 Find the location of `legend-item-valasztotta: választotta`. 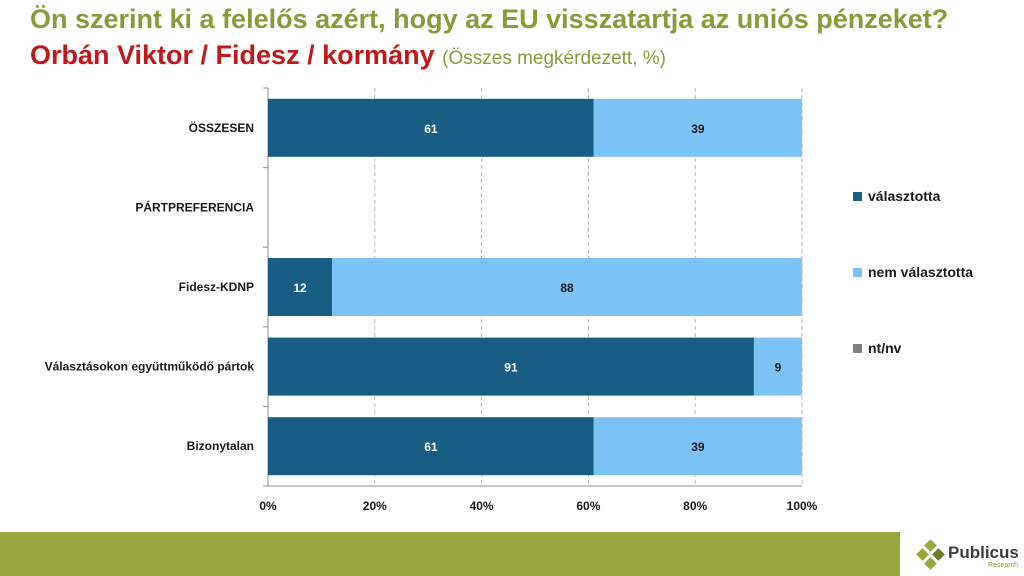

legend-item-valasztotta: választotta is located at coordinates (913, 196).